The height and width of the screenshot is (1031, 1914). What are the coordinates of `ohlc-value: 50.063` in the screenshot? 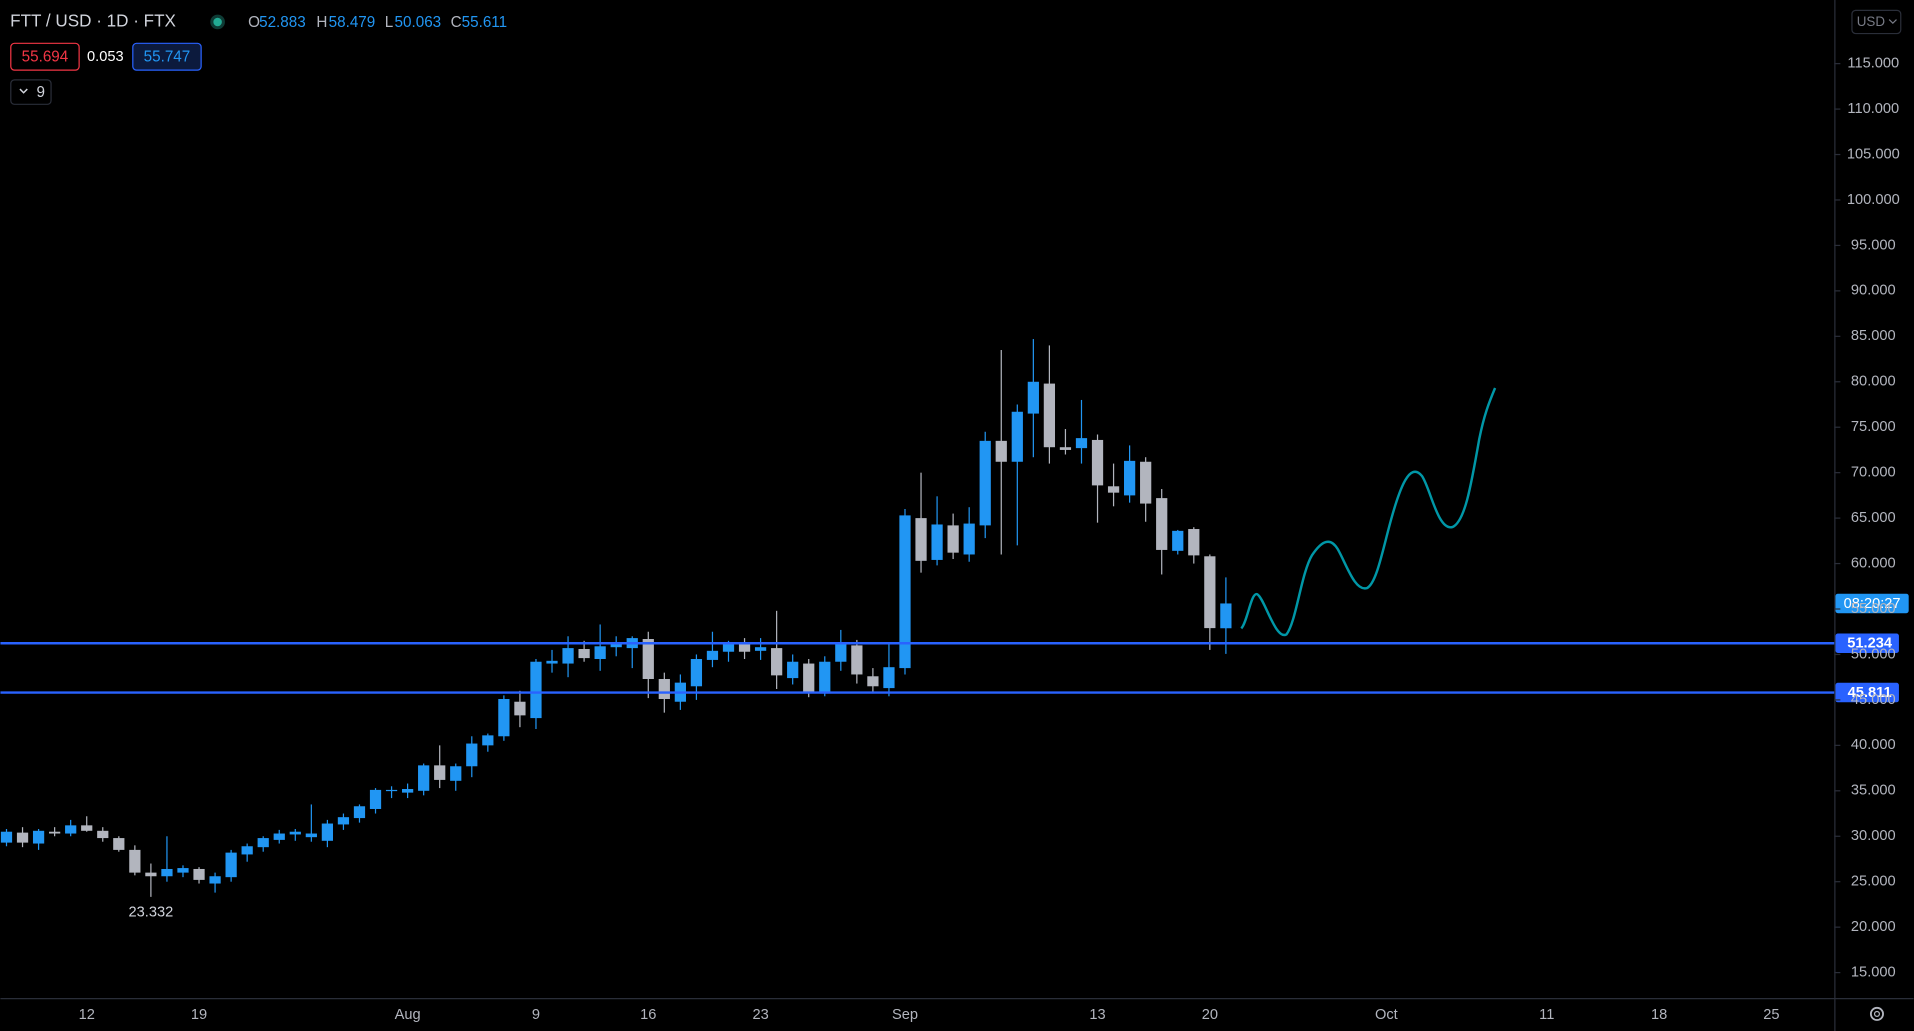 It's located at (418, 22).